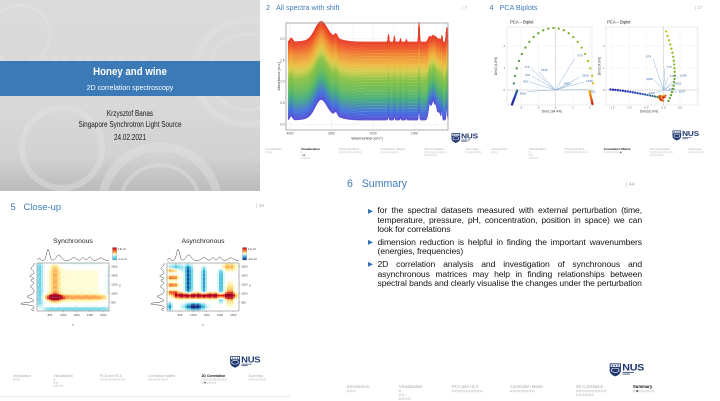  What do you see at coordinates (673, 76) in the screenshot?
I see `svg-text: 1463` at bounding box center [673, 76].